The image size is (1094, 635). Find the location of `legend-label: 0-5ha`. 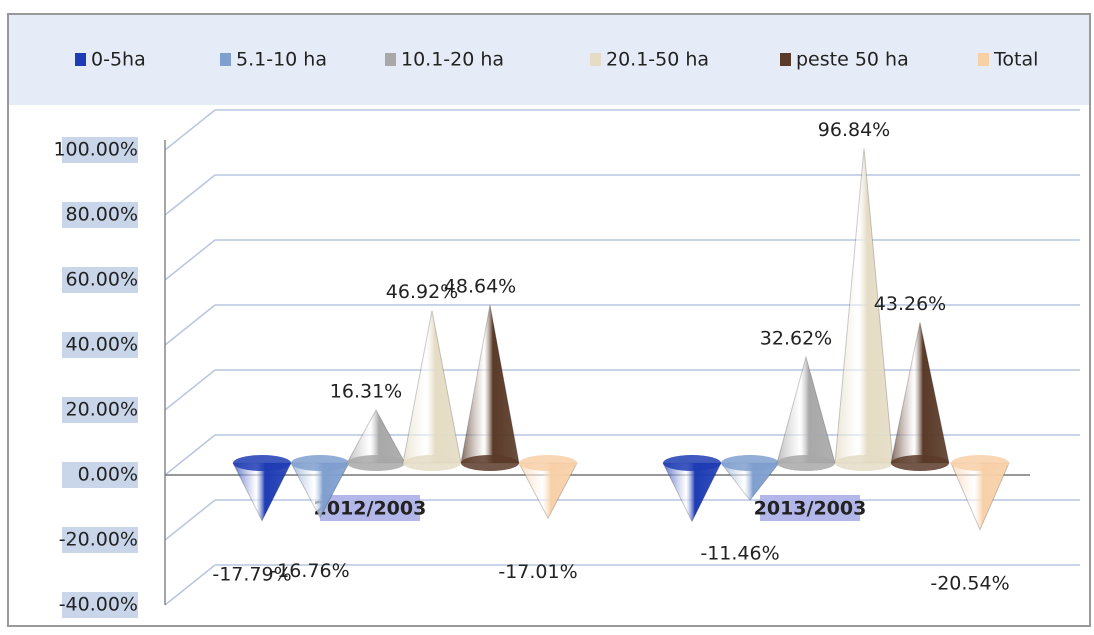

legend-label: 0-5ha is located at coordinates (118, 60).